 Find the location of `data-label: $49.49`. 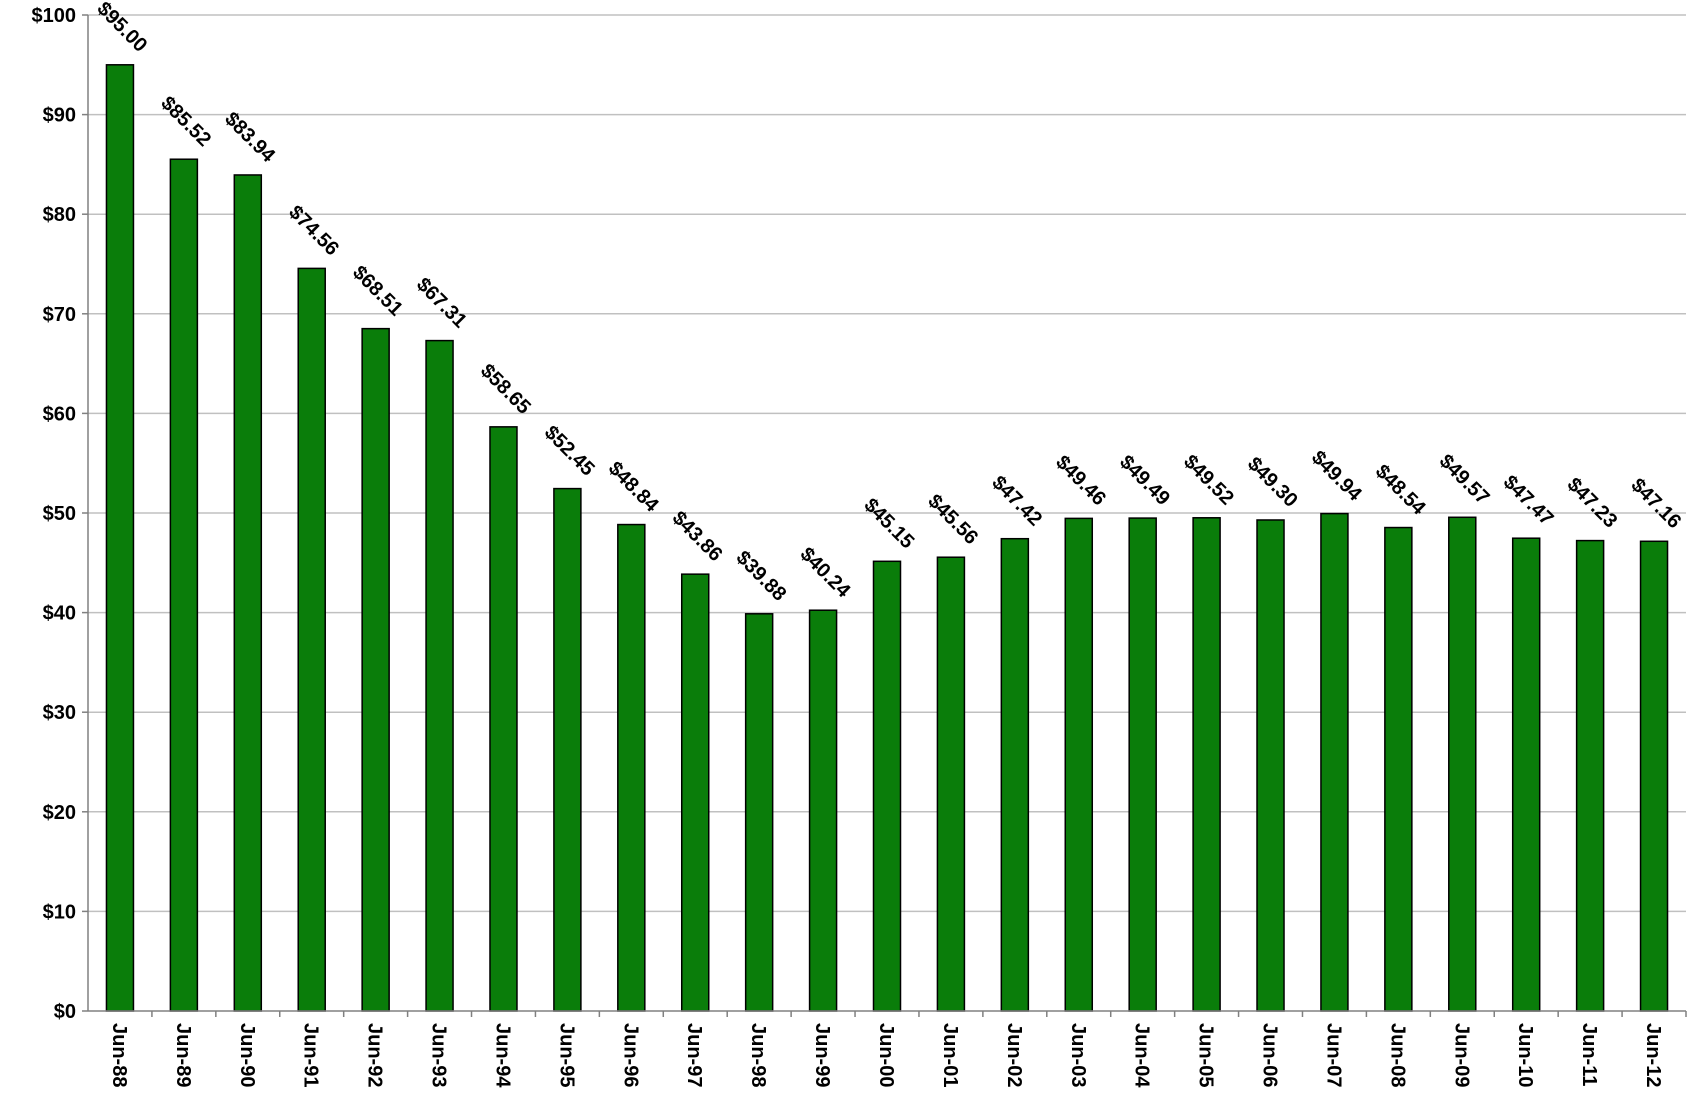

data-label: $49.49 is located at coordinates (1144, 480).